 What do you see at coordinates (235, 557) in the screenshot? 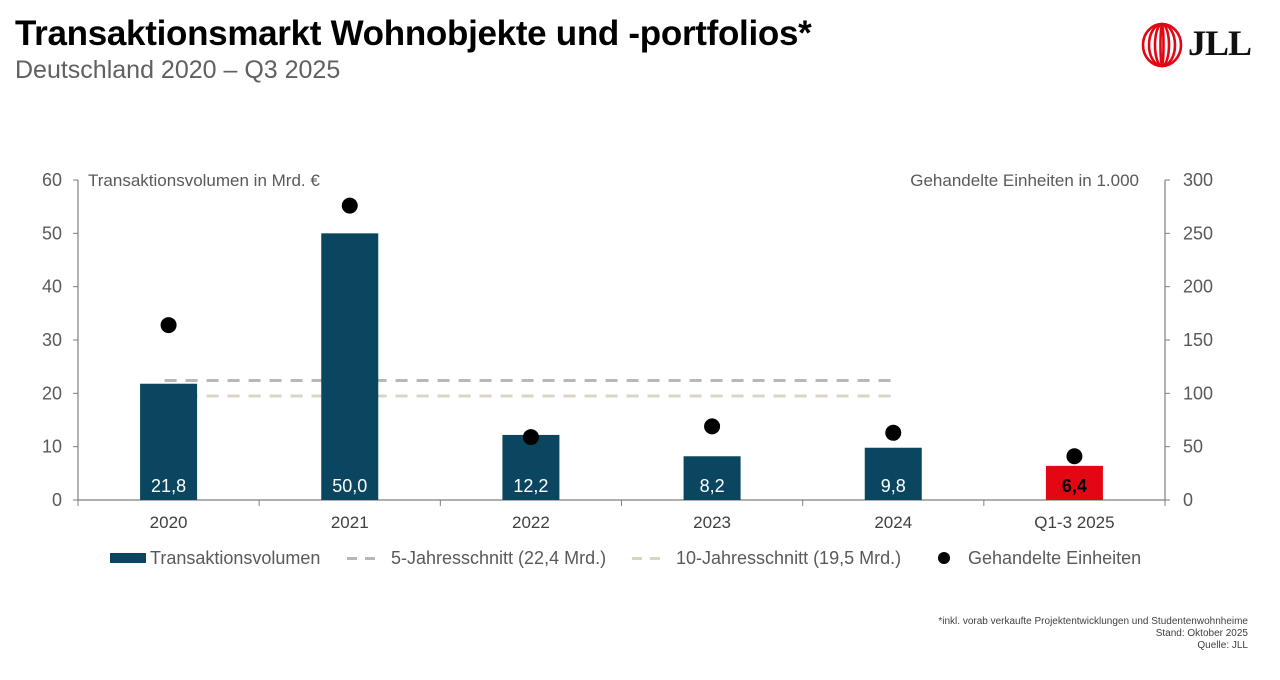
I see `legend-label: Transaktionsvolumen` at bounding box center [235, 557].